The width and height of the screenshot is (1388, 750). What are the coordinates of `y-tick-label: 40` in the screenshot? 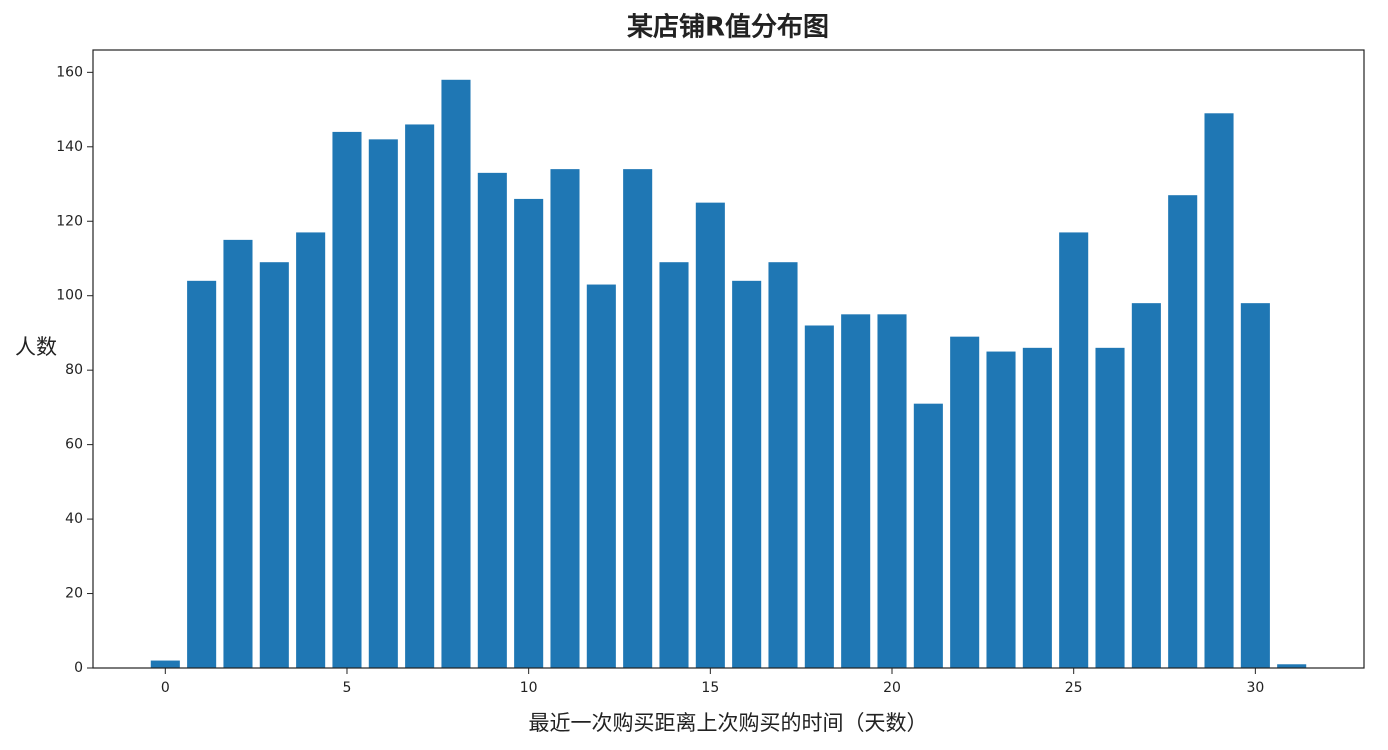 It's located at (74, 519).